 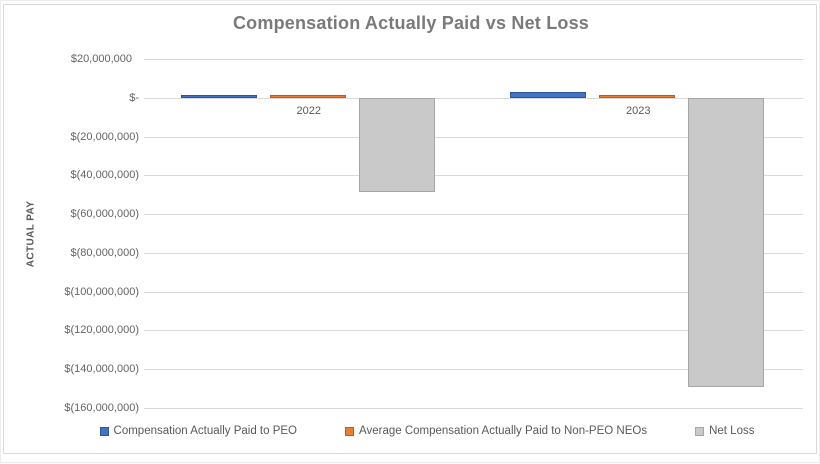 I want to click on x-axis-category-label: 2022, so click(x=309, y=110).